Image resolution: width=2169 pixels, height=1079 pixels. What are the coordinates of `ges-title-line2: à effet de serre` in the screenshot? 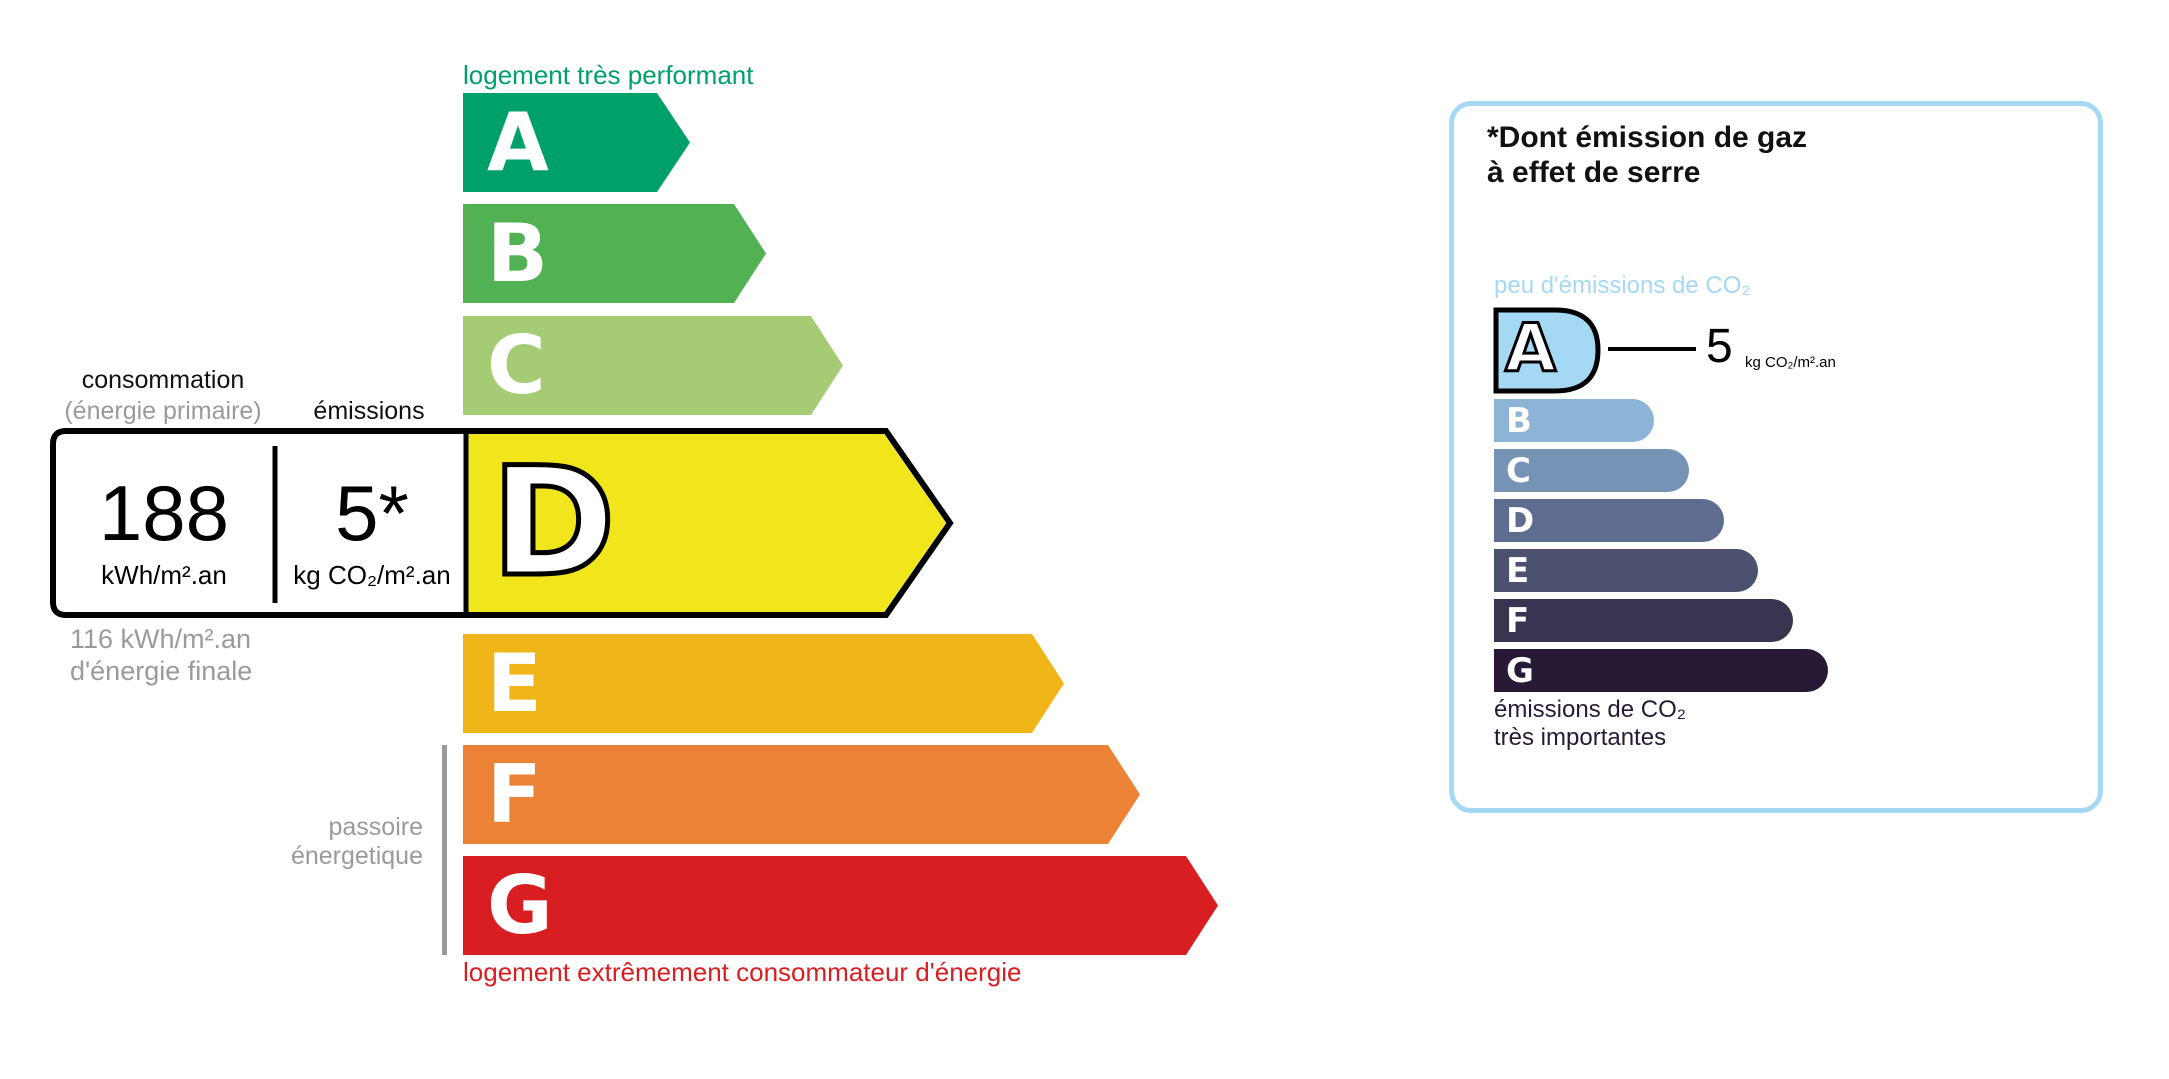 It's located at (1594, 172).